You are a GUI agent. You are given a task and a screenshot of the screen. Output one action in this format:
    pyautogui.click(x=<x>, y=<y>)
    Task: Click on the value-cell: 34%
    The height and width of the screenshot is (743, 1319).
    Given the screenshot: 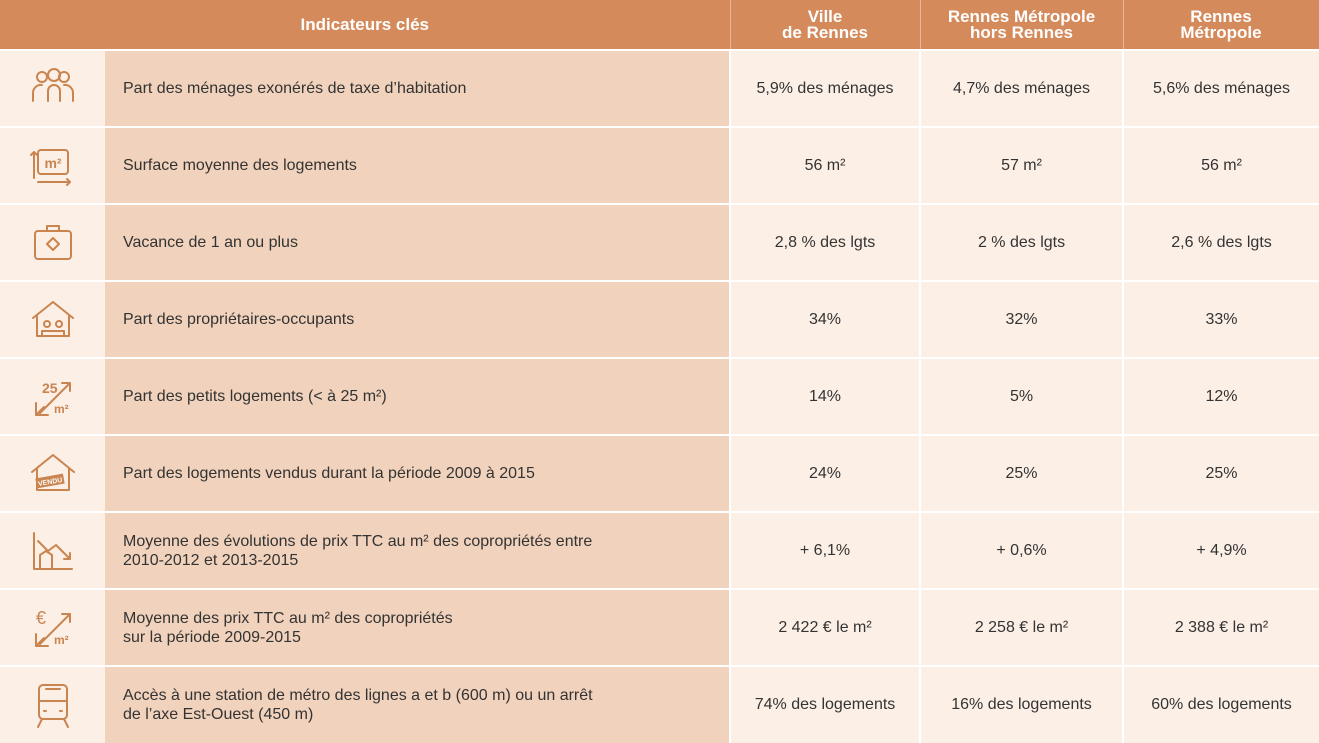 What is the action you would take?
    pyautogui.click(x=825, y=319)
    